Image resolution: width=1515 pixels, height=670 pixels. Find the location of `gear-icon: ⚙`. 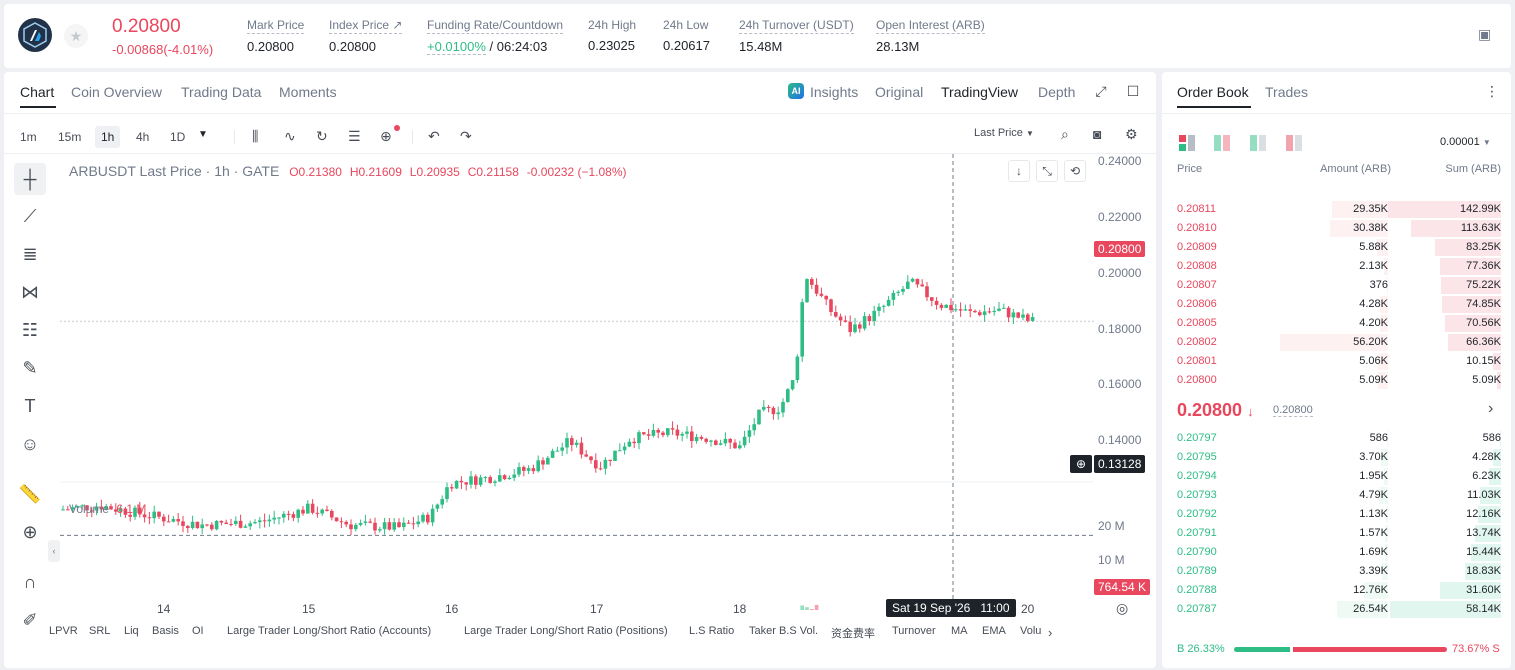

gear-icon: ⚙ is located at coordinates (1131, 134).